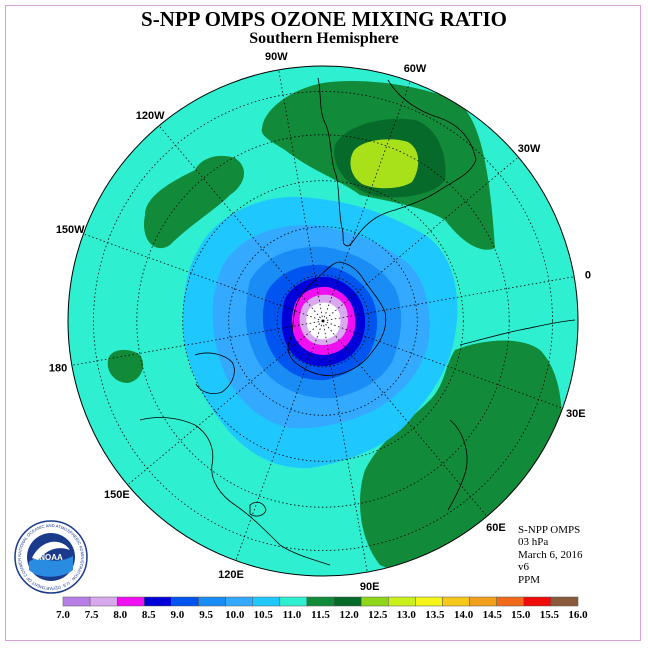 Image resolution: width=648 pixels, height=648 pixels. I want to click on longitude-label-10: 150W, so click(70, 230).